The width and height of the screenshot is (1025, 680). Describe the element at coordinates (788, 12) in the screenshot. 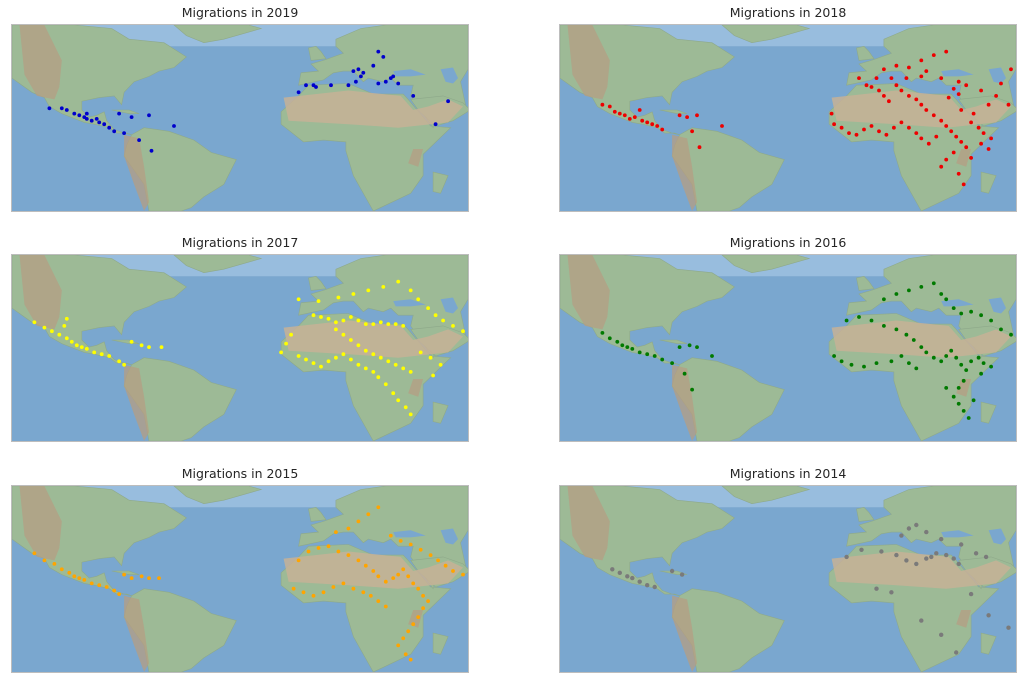

I see `panel-title: Migrations in 2018` at that location.